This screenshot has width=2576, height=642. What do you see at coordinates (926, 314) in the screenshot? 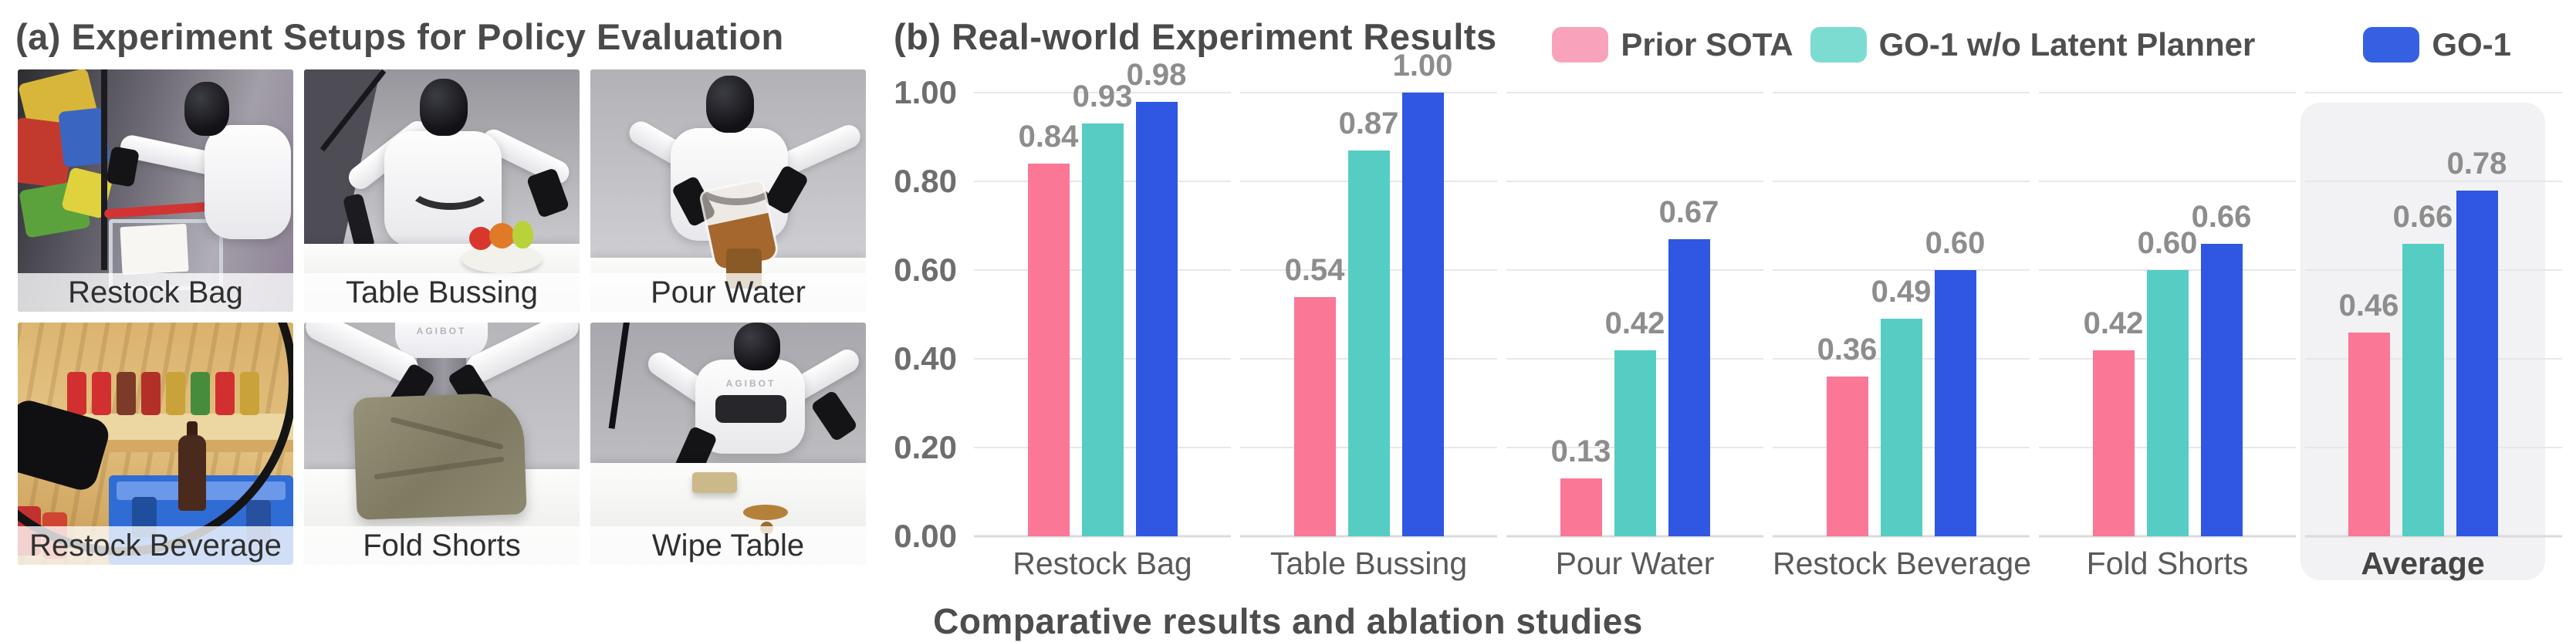
I see `y-axis: 1.00 0.80 0.60 0.40 0.20 0.00` at bounding box center [926, 314].